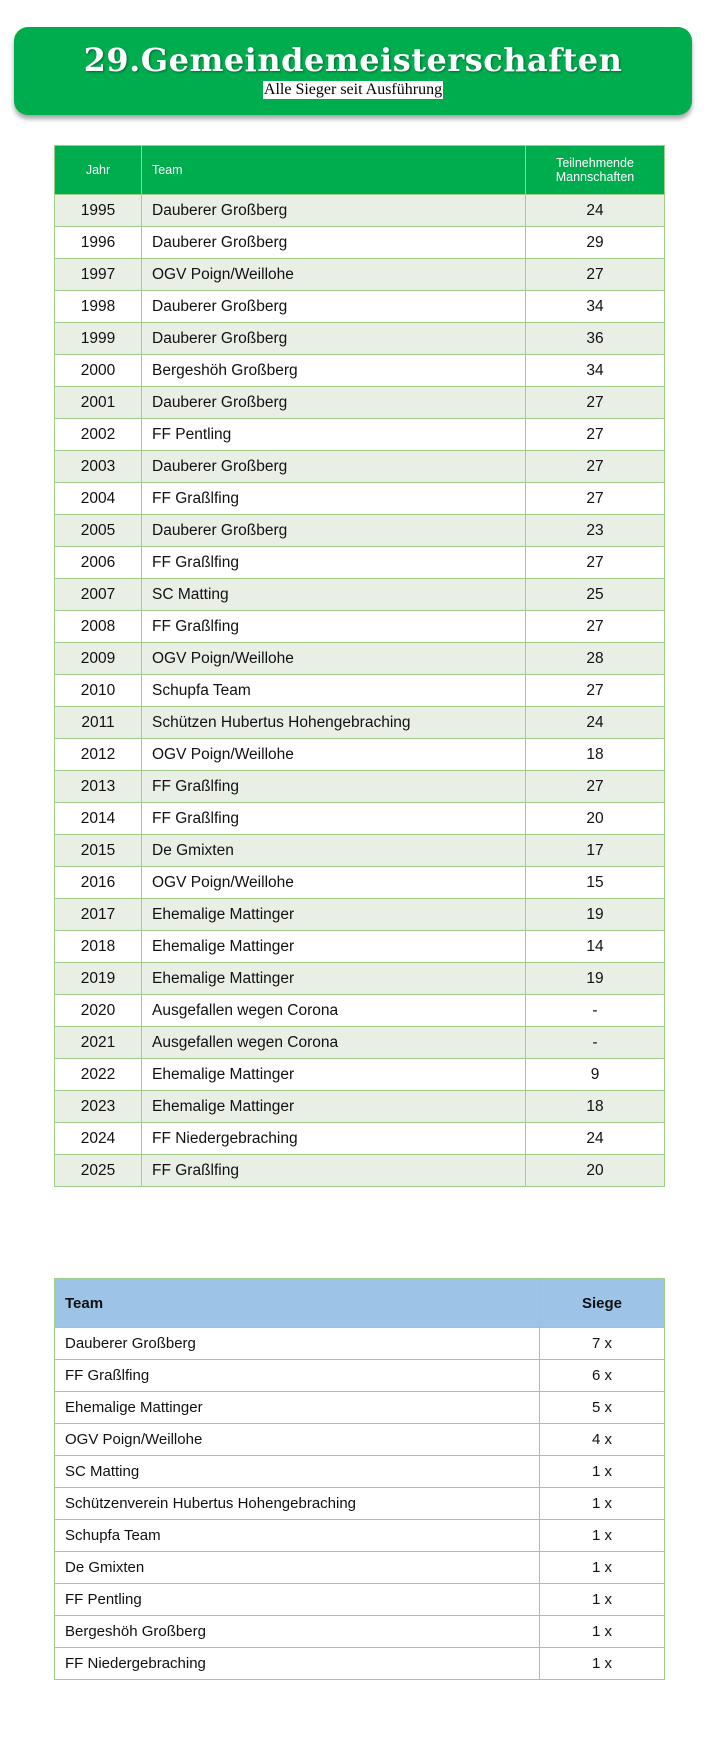 This screenshot has width=720, height=1761. Describe the element at coordinates (359, 242) in the screenshot. I see `table-row: 1996 Dauberer Großberg 29` at that location.